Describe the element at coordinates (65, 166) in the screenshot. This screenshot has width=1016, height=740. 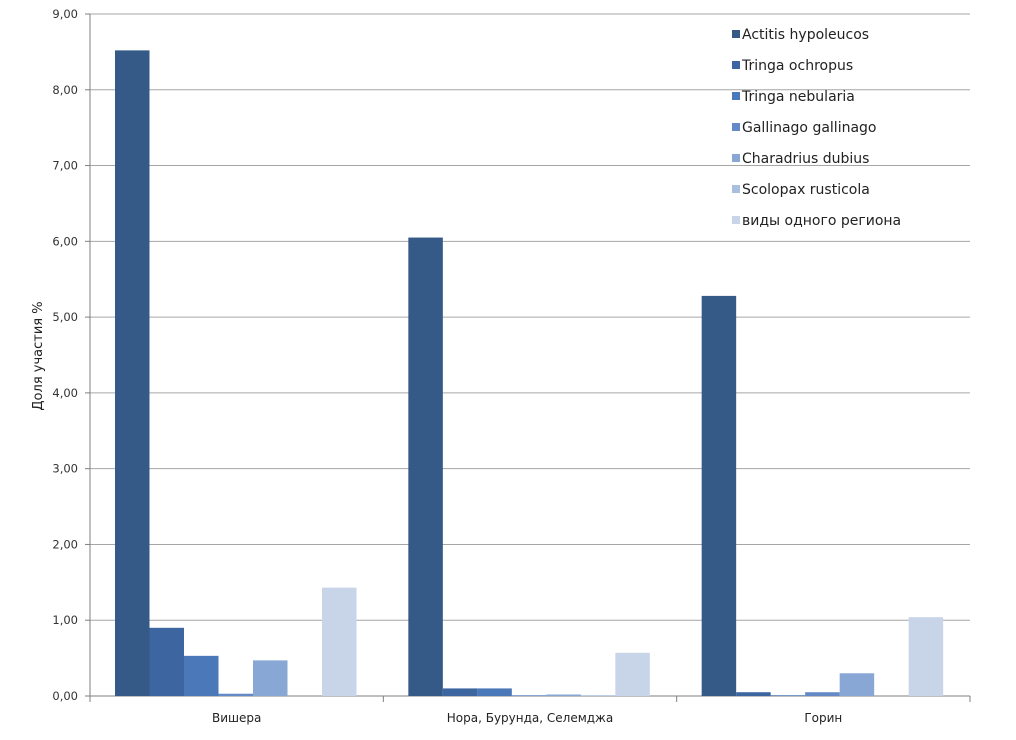
I see `y-tick-label: 7,00` at that location.